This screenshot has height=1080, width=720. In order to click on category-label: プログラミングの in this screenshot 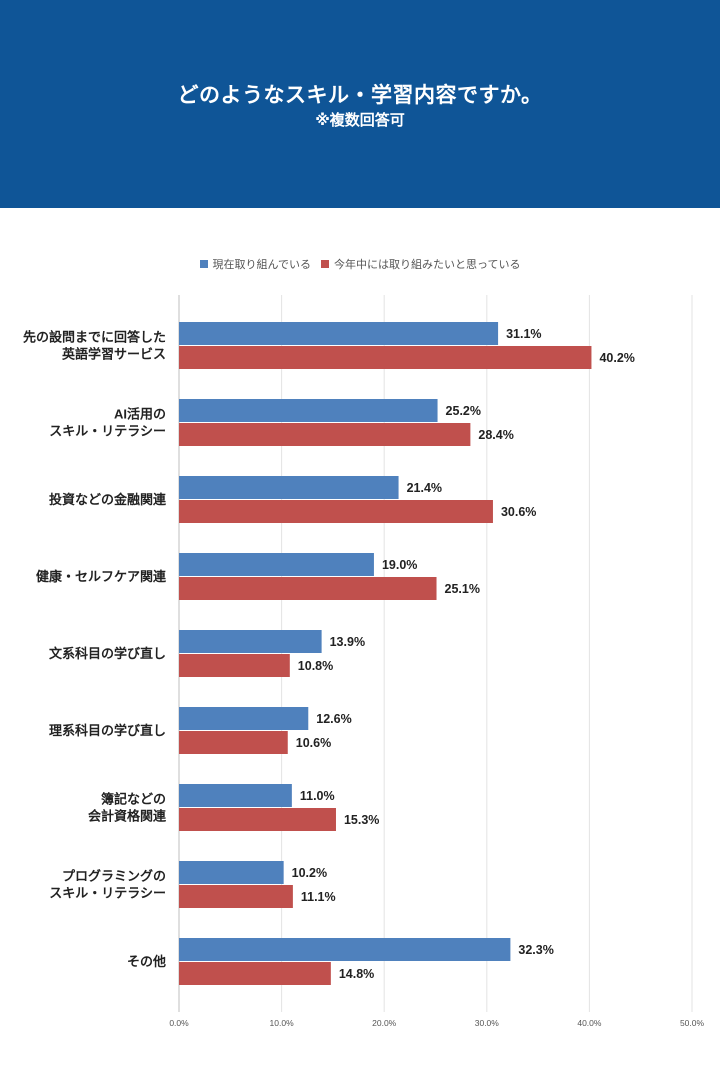, I will do `click(114, 876)`.